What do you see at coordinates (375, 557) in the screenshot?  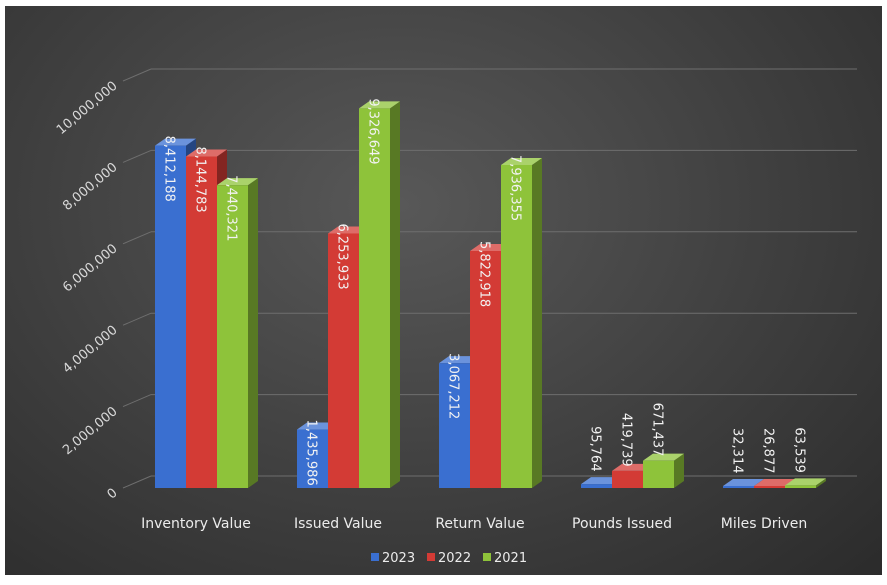 I see `legend-swatch-2023` at bounding box center [375, 557].